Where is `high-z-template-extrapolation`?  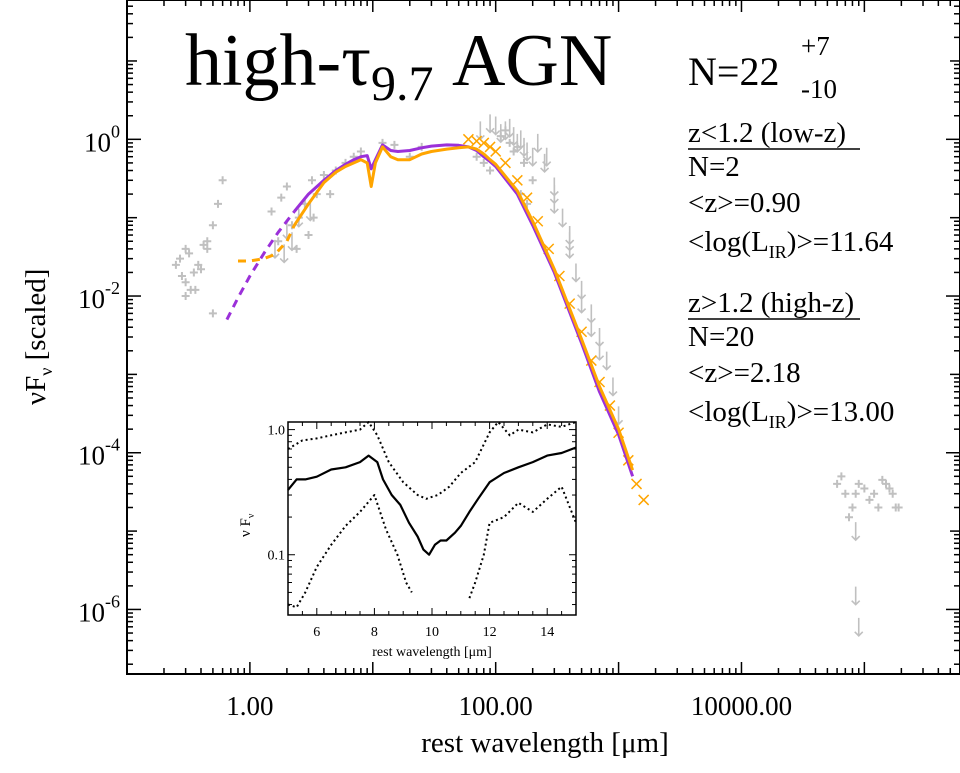 high-z-template-extrapolation is located at coordinates (267, 243).